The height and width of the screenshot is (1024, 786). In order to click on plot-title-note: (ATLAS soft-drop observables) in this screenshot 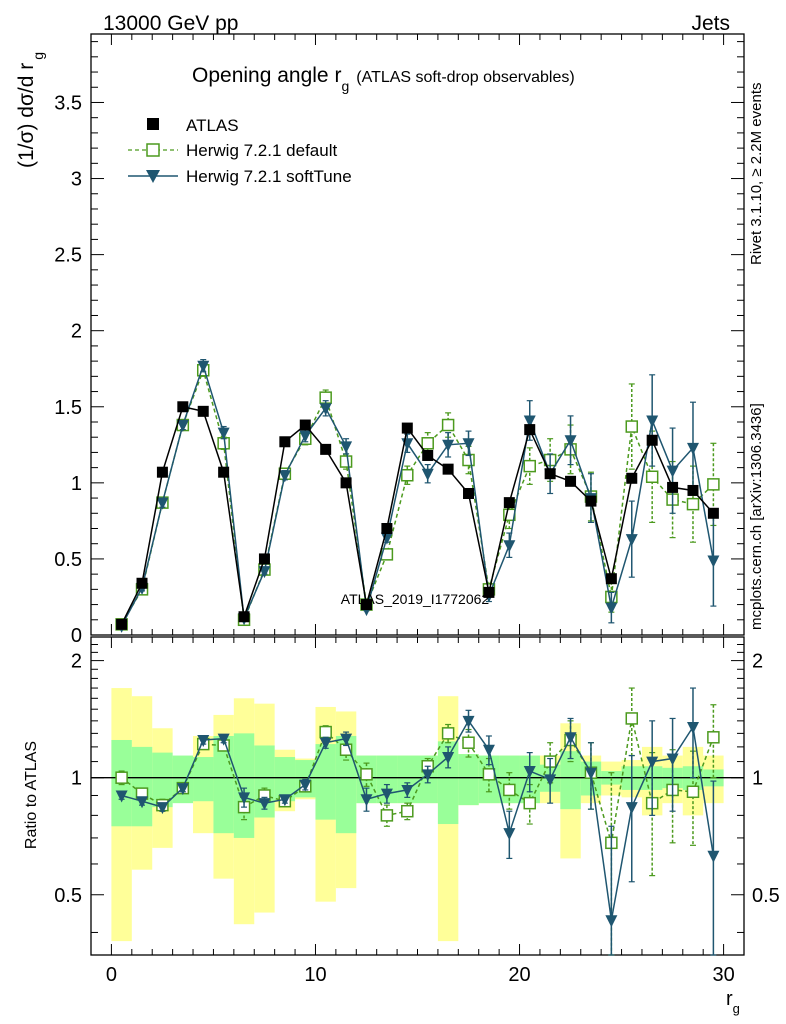, I will do `click(465, 77)`.